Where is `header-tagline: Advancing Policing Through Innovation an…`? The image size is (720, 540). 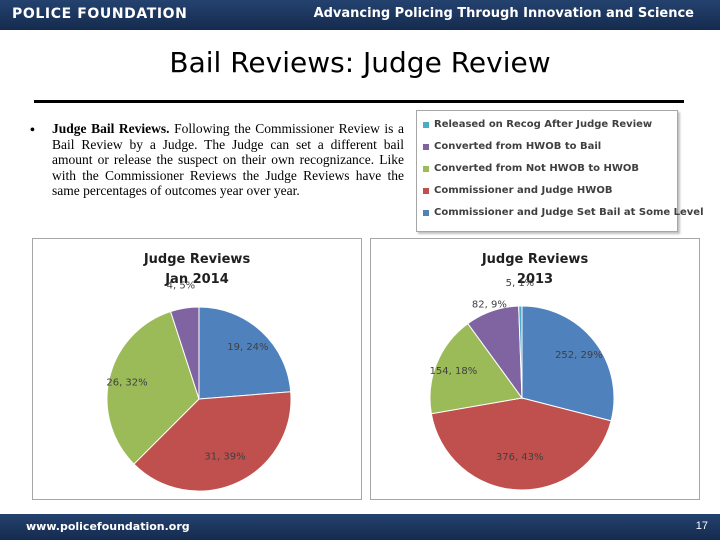
header-tagline: Advancing Policing Through Innovation an… is located at coordinates (503, 13).